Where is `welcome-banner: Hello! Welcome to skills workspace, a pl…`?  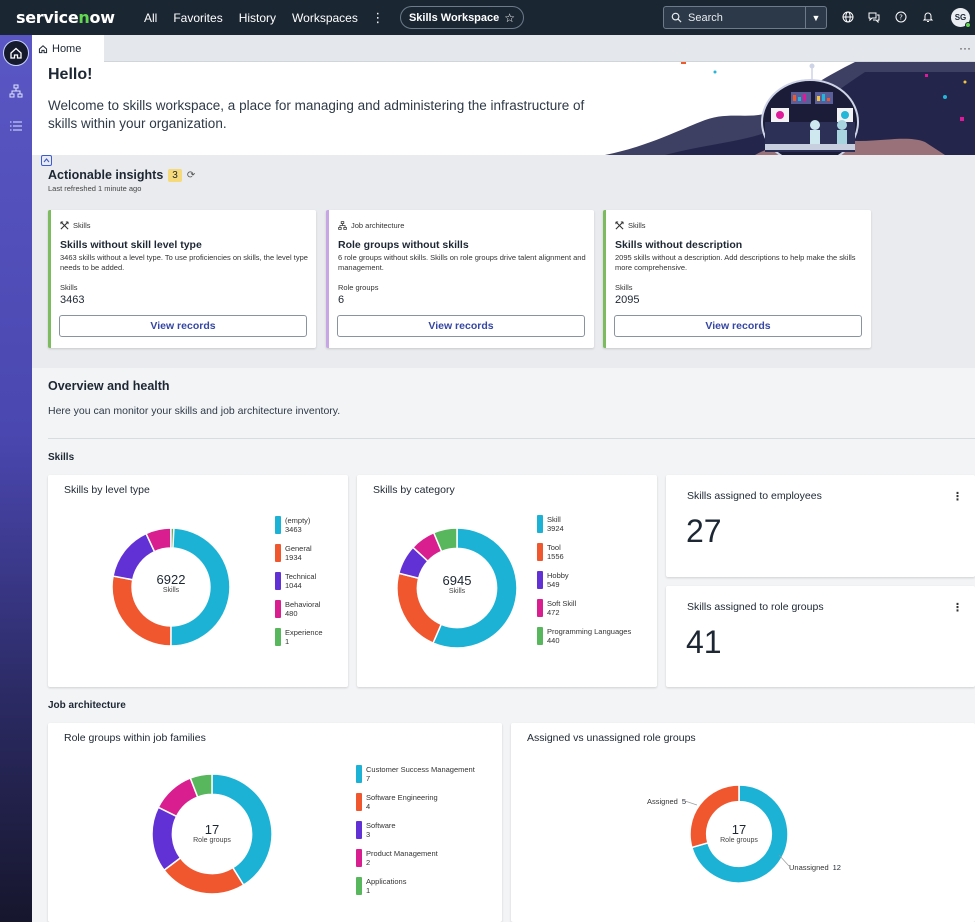
welcome-banner: Hello! Welcome to skills workspace, a pl… is located at coordinates (503, 108).